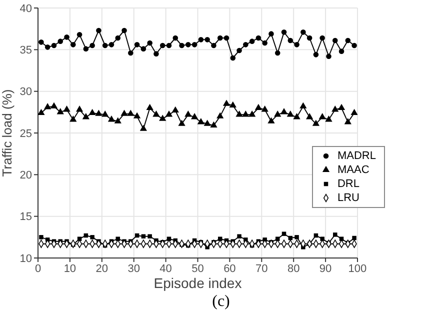  Describe the element at coordinates (348, 184) in the screenshot. I see `legend-label: DRL` at that location.